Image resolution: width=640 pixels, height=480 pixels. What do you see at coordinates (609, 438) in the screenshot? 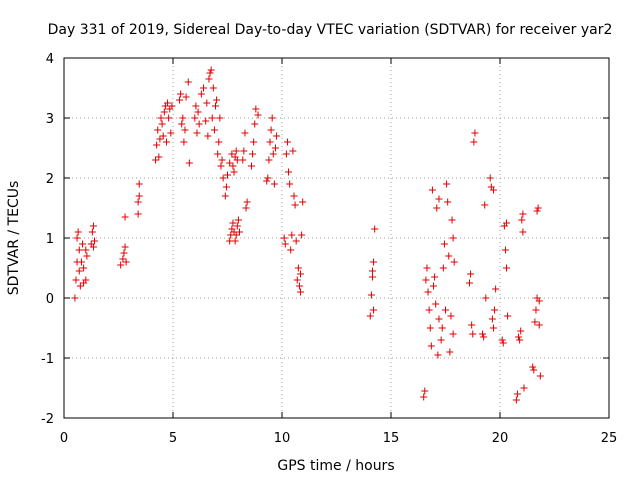
I see `x-tick-label: 25` at bounding box center [609, 438].